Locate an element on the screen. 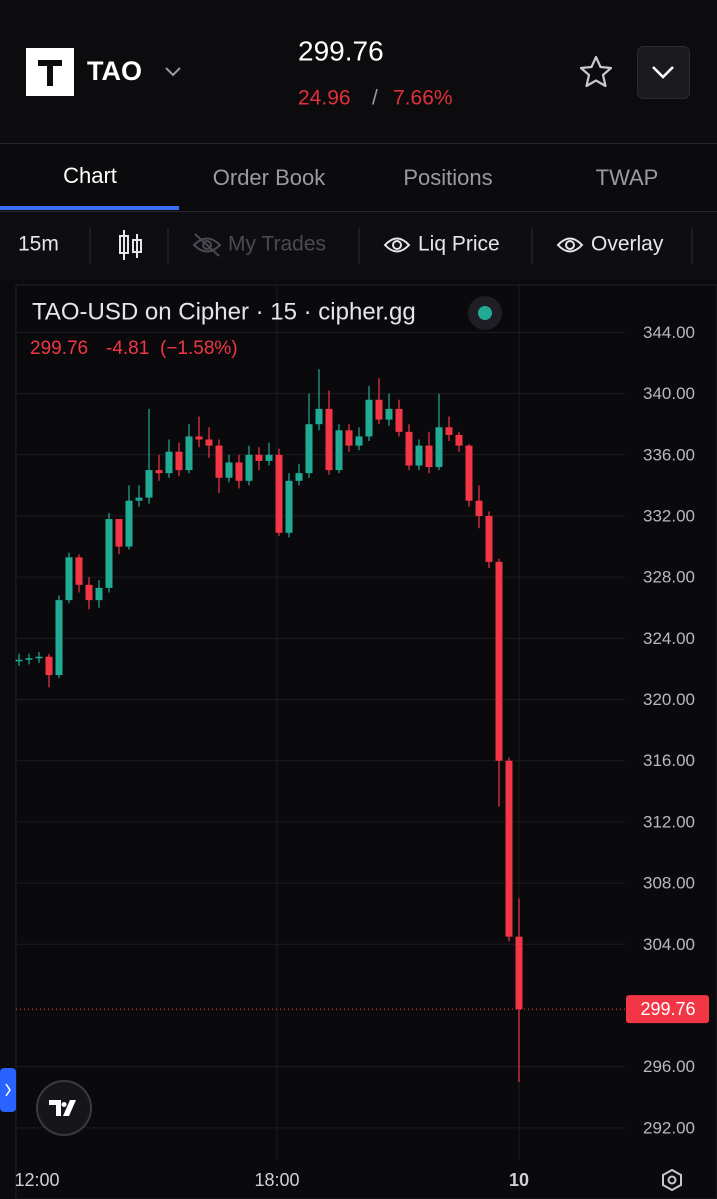 This screenshot has height=1199, width=717. symbol: TAO is located at coordinates (114, 71).